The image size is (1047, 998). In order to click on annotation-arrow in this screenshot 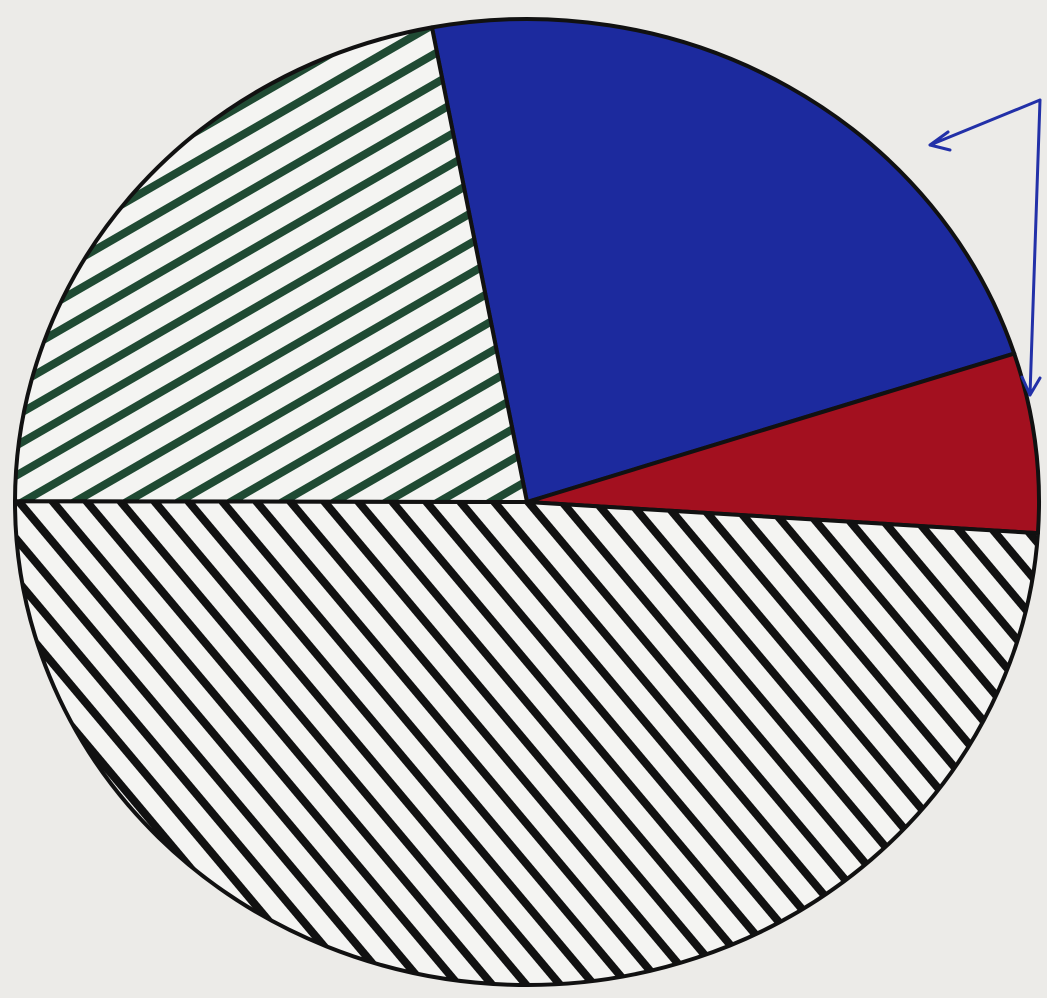, I will do `click(985, 247)`.